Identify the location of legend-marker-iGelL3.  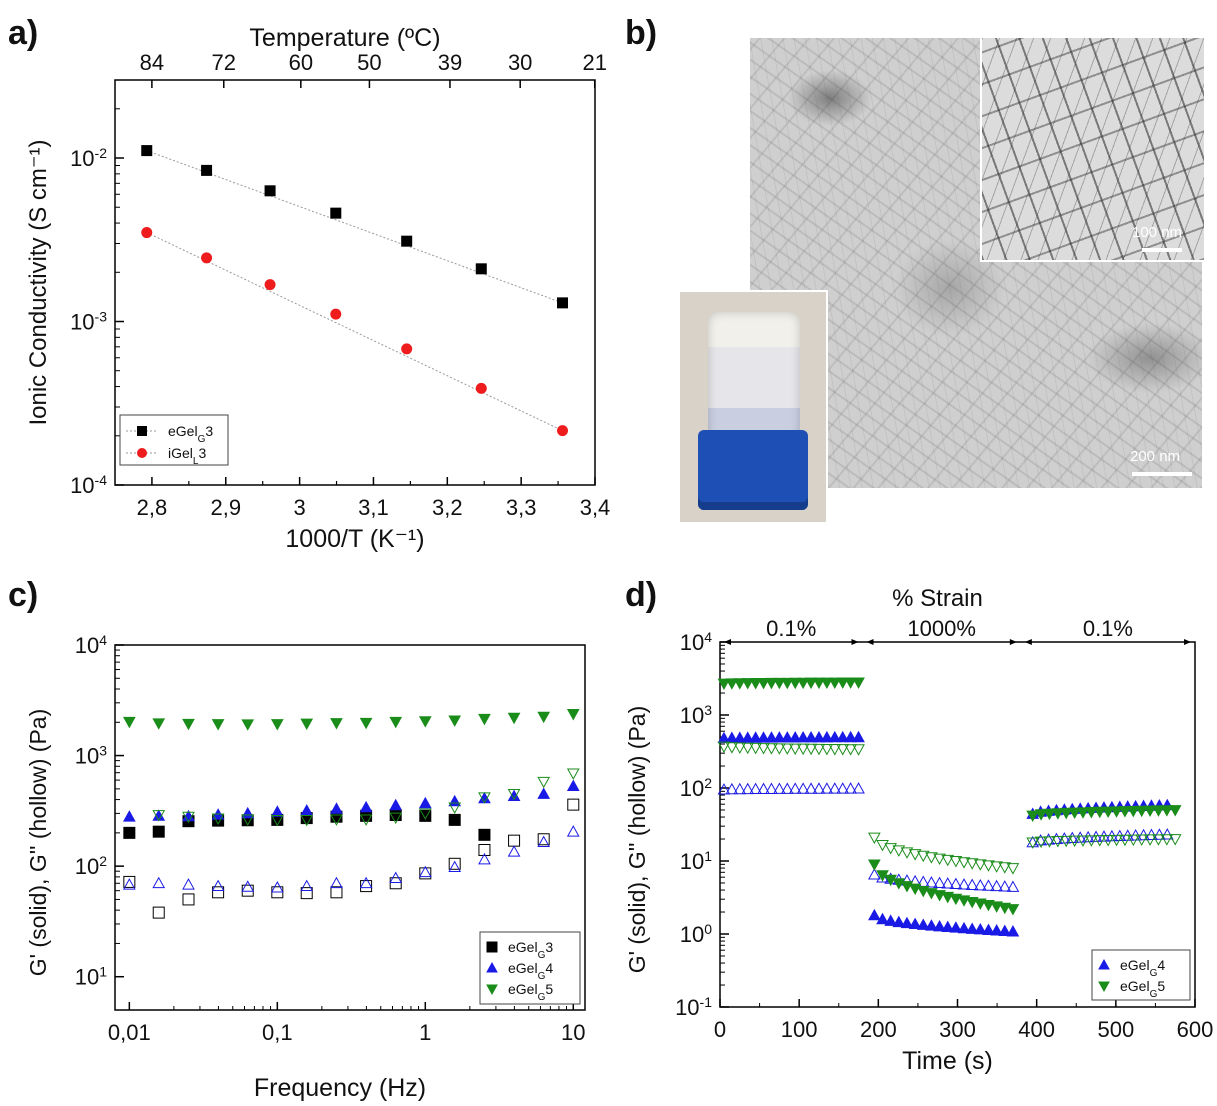
(142, 453).